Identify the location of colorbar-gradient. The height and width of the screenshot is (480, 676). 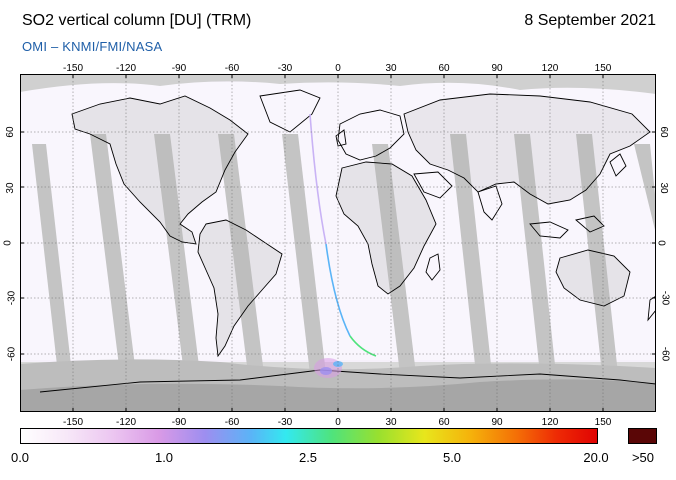
(309, 436).